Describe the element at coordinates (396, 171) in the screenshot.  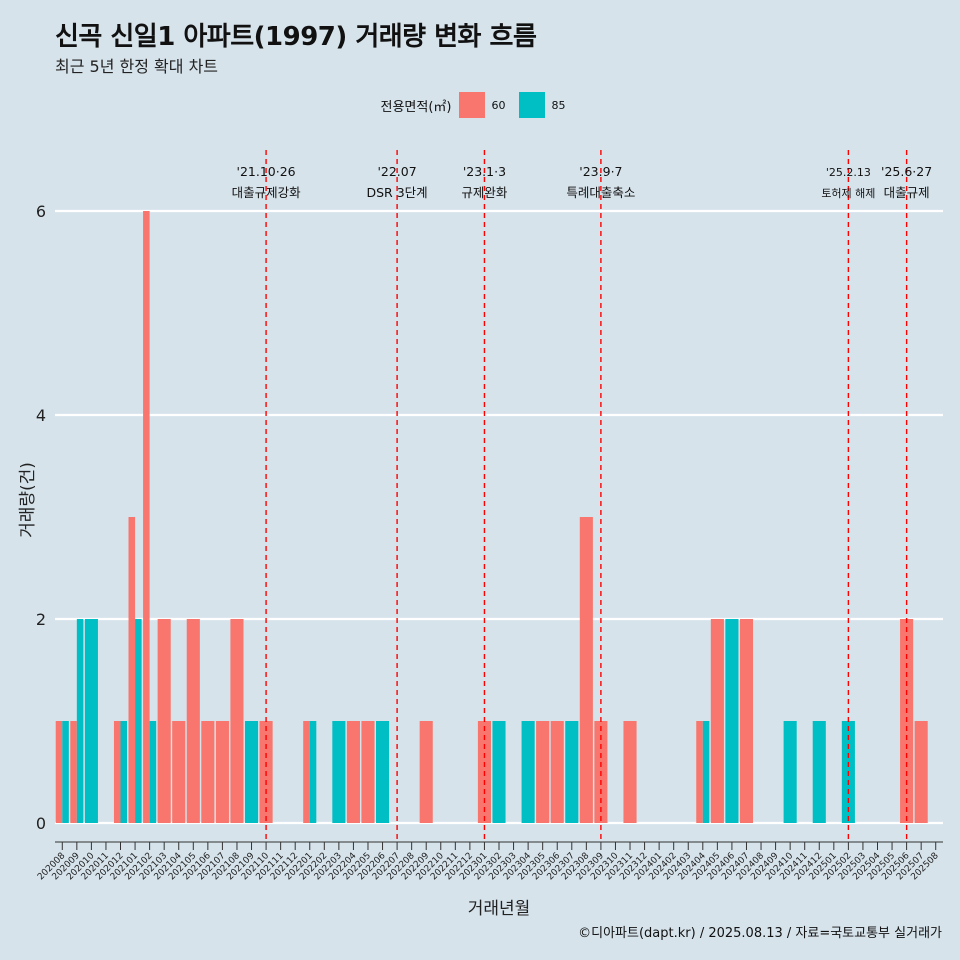
I see `event-date: '22.07` at that location.